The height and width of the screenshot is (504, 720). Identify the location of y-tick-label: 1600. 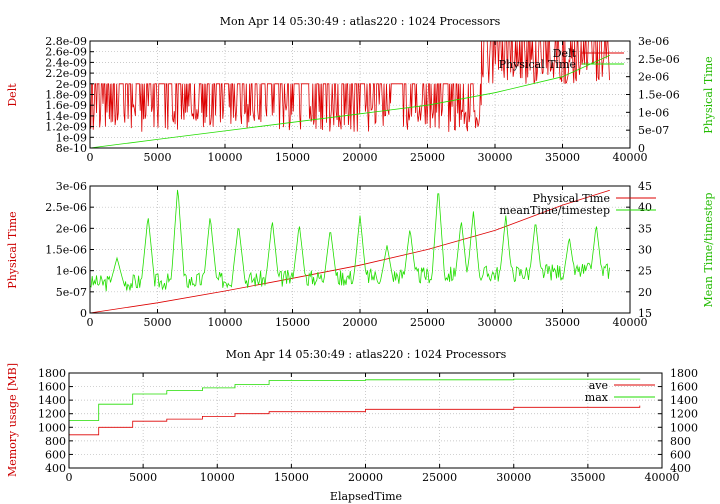
(52, 387).